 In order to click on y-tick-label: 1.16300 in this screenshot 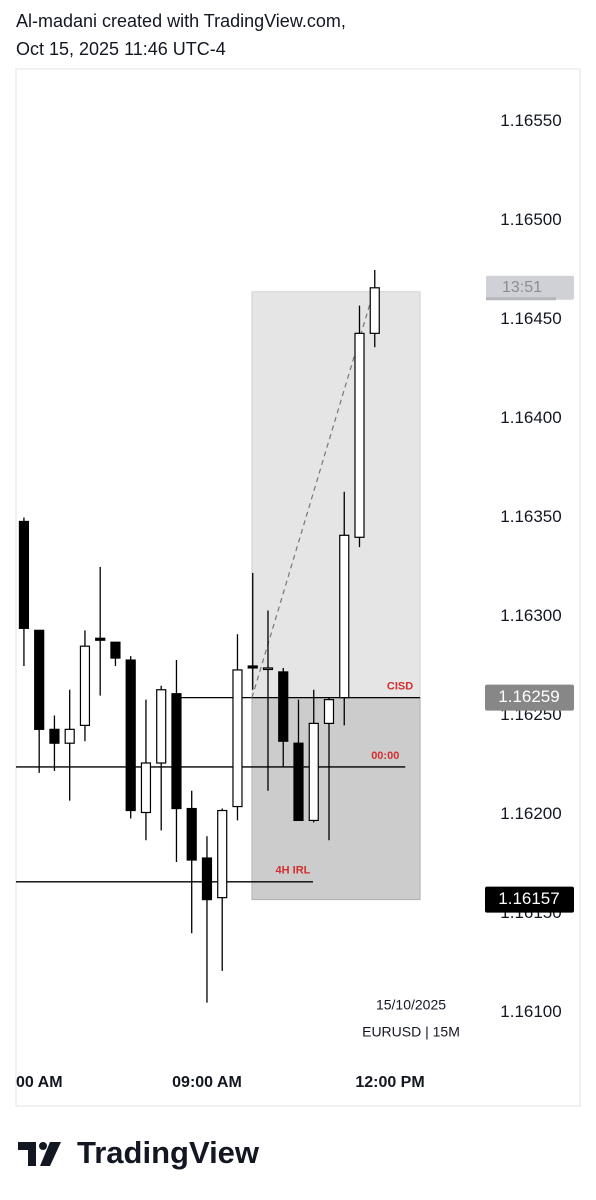, I will do `click(530, 615)`.